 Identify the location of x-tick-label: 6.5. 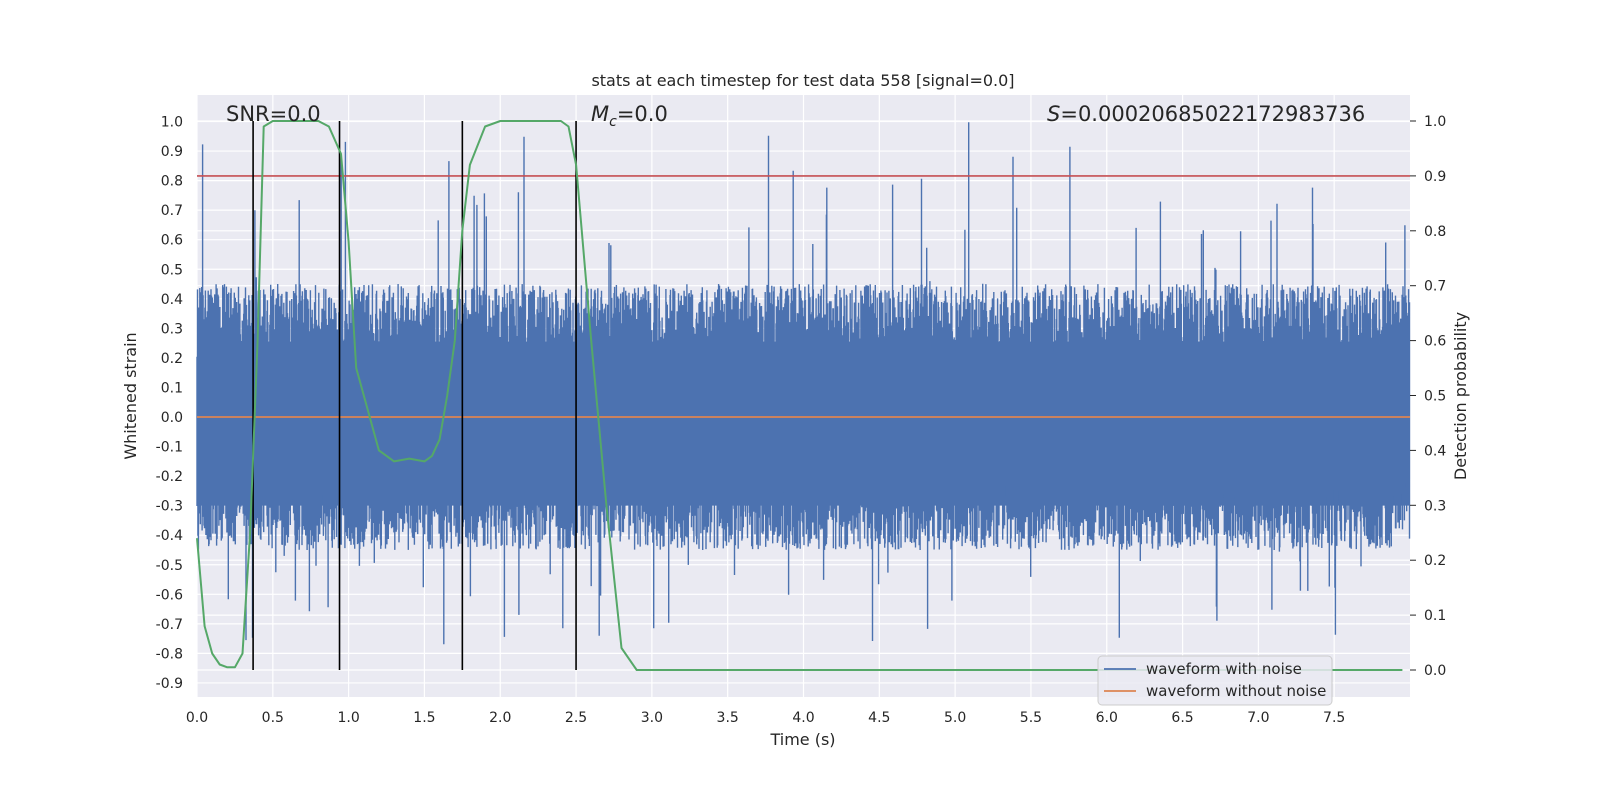
(1182, 718).